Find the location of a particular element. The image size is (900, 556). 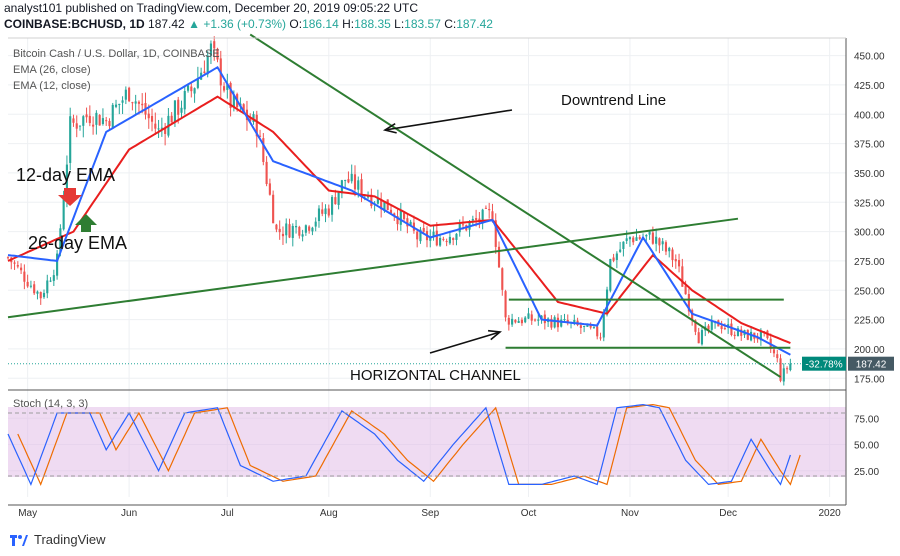

y-tick-label: 175.00 is located at coordinates (869, 379).